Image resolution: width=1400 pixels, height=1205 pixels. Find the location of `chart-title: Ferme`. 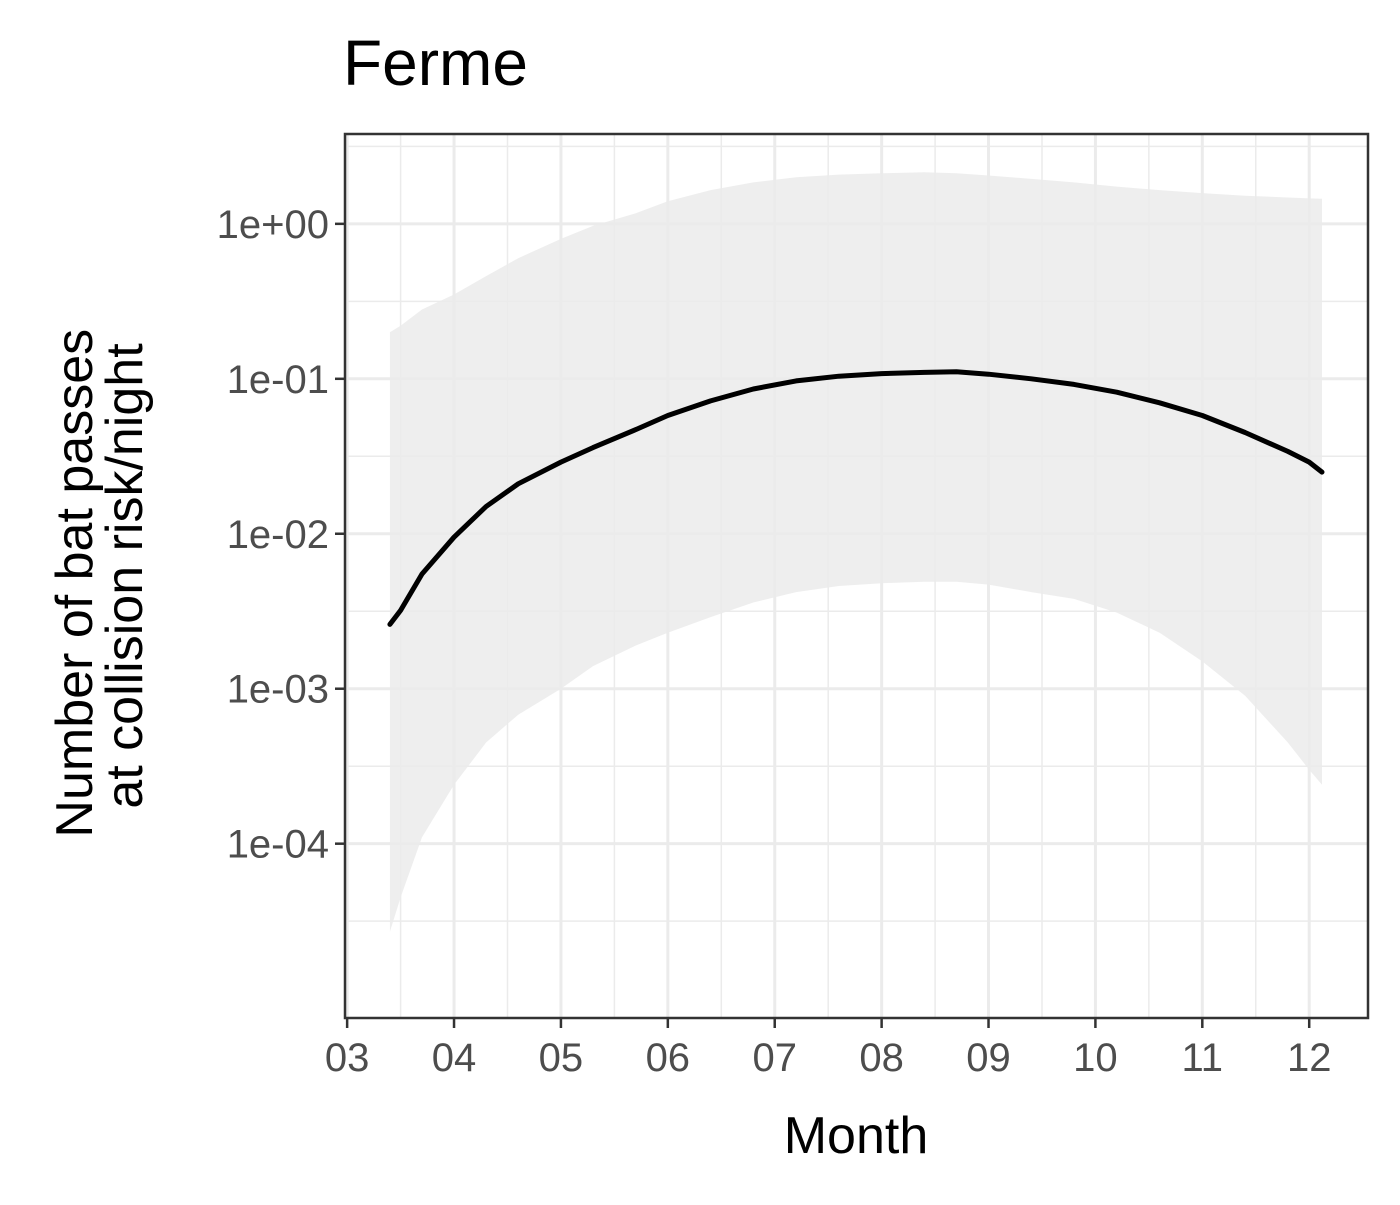

chart-title: Ferme is located at coordinates (435, 63).